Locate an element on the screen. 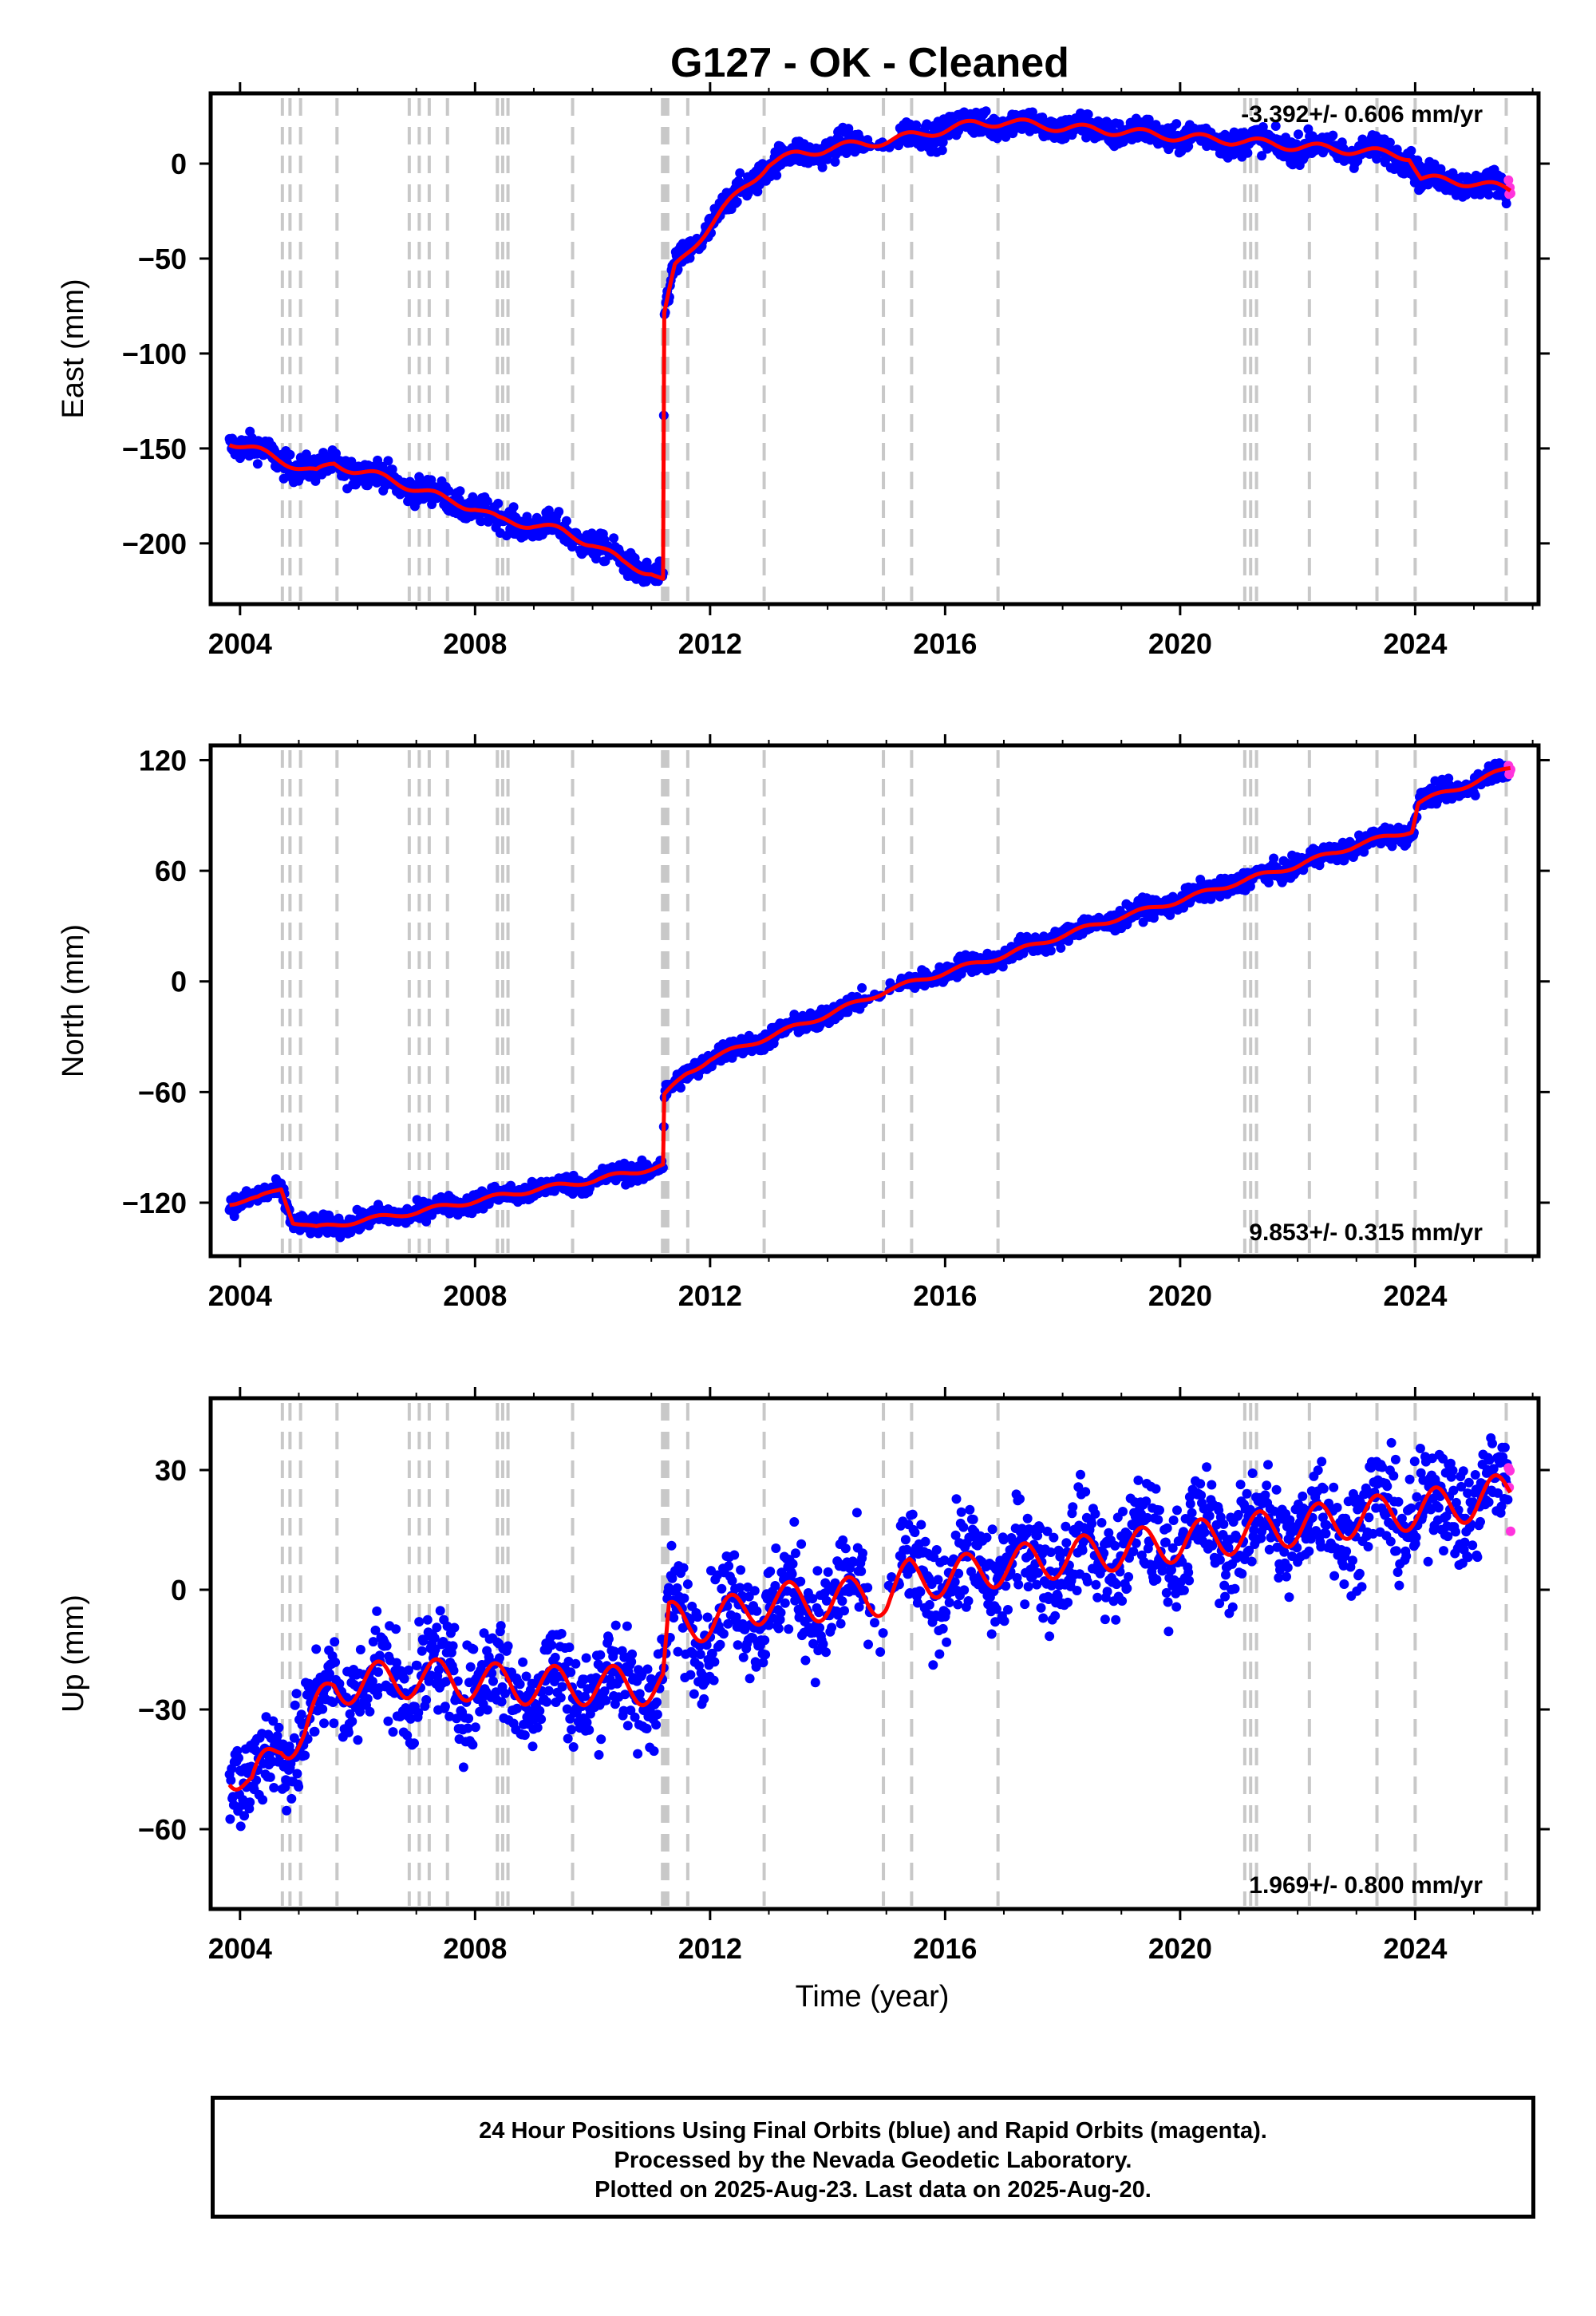 This screenshot has height=2316, width=1596. east-x-tick-label: 2016 is located at coordinates (945, 643).